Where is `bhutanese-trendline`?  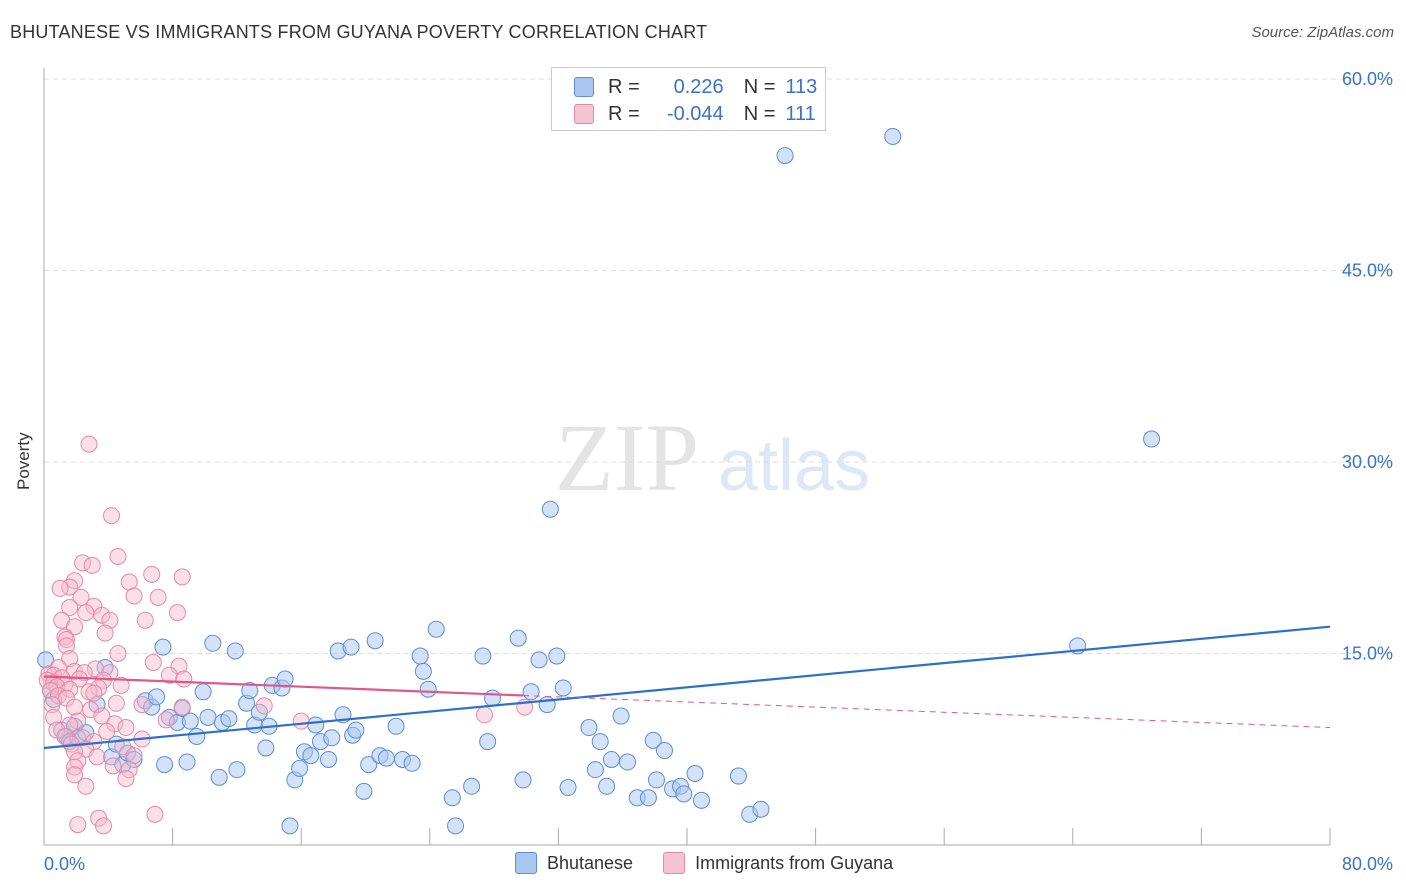
bhutanese-trendline is located at coordinates (687, 687).